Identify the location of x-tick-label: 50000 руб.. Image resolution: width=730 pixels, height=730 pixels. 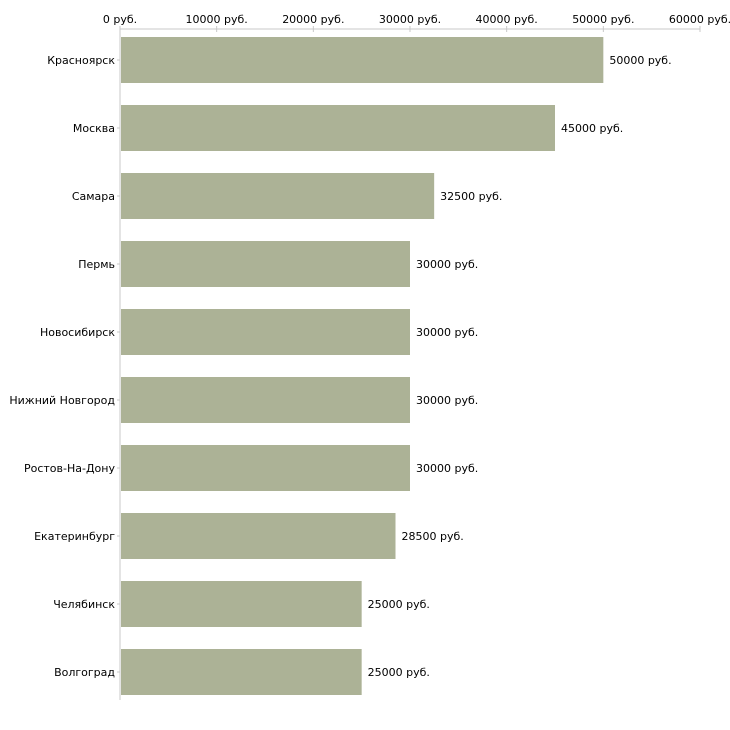
(603, 19).